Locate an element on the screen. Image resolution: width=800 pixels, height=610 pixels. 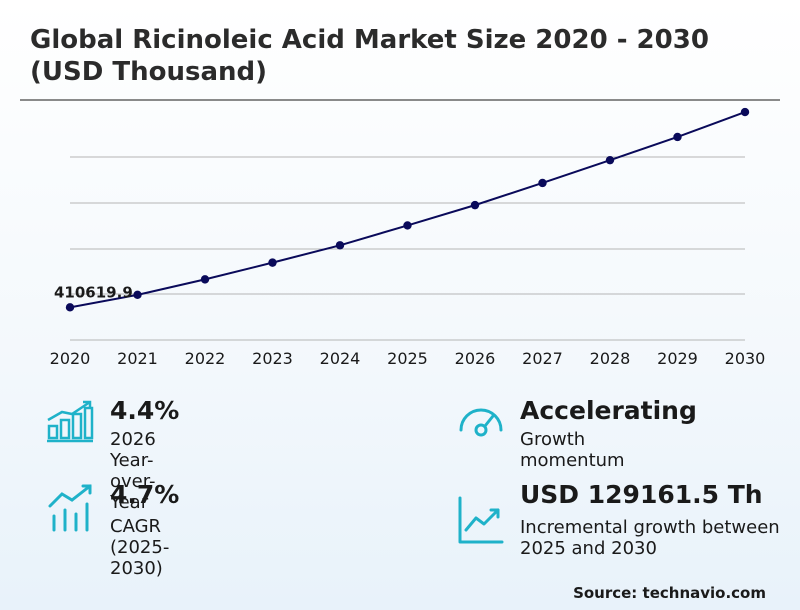
speedometer-icon is located at coordinates (481, 422).